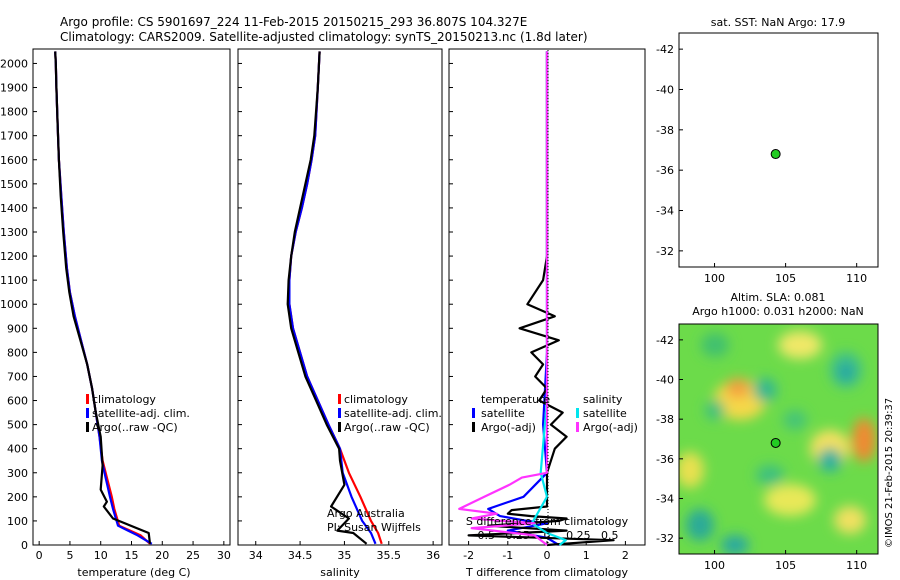 This screenshot has height=580, width=900. I want to click on depth-tick-label: 1100, so click(14, 280).